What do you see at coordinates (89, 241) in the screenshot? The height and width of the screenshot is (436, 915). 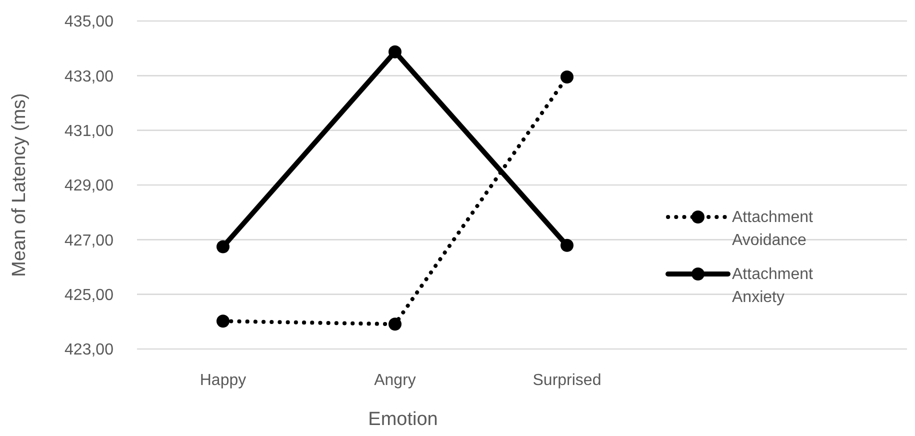 I see `y-tick-label: 427,00` at bounding box center [89, 241].